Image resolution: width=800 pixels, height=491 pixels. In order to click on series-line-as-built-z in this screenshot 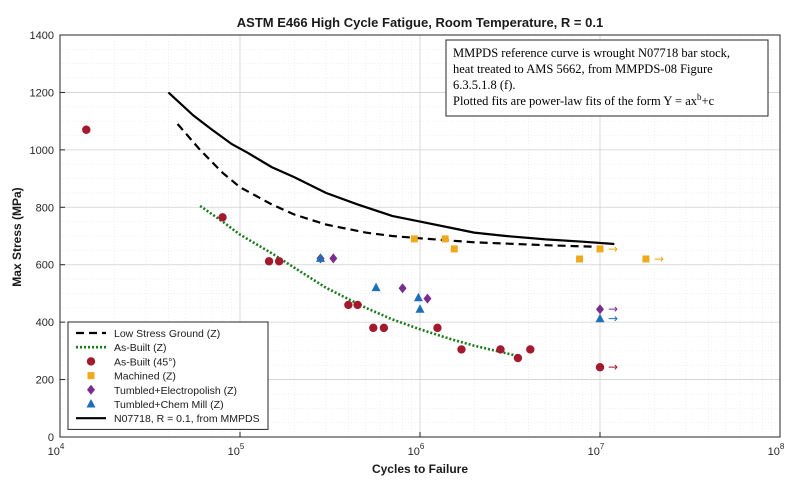, I will do `click(359, 281)`.